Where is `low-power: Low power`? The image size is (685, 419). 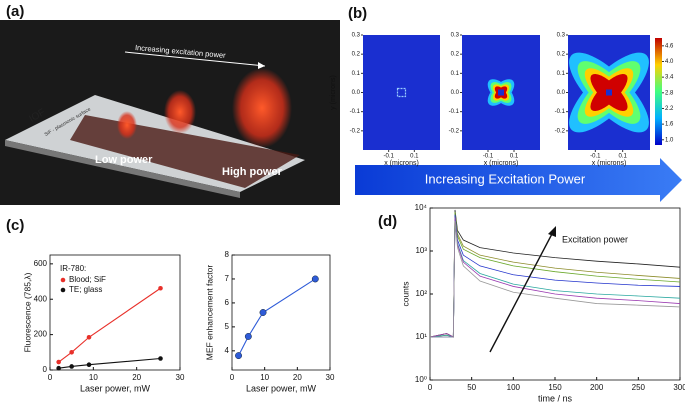 low-power: Low power is located at coordinates (124, 160).